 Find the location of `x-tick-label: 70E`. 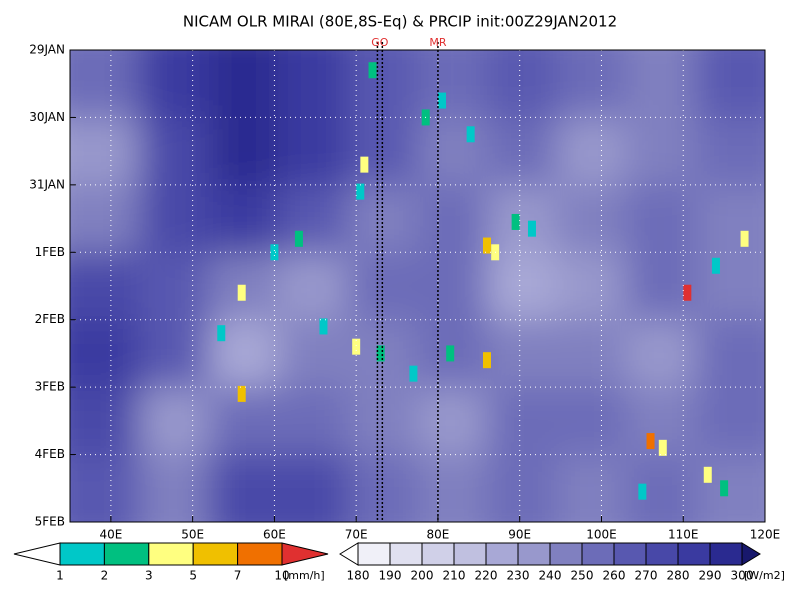

x-tick-label: 70E is located at coordinates (356, 535).